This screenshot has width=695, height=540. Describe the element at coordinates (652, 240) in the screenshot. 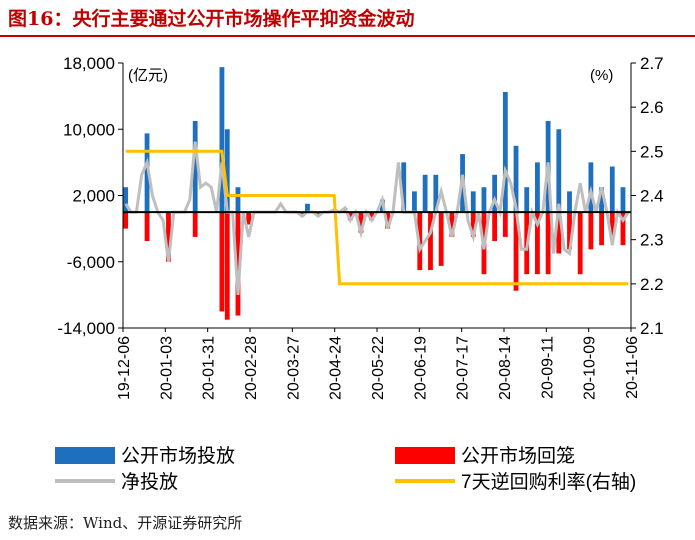

I see `right-tick-label: 2.3` at that location.